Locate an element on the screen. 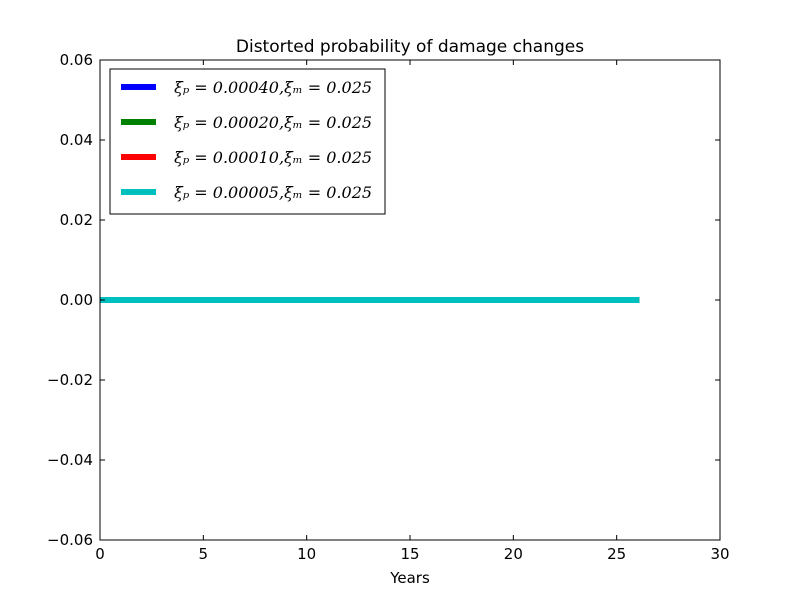 Image resolution: width=800 pixels, height=600 pixels. y-tick-label: 0.02 is located at coordinates (76, 220).